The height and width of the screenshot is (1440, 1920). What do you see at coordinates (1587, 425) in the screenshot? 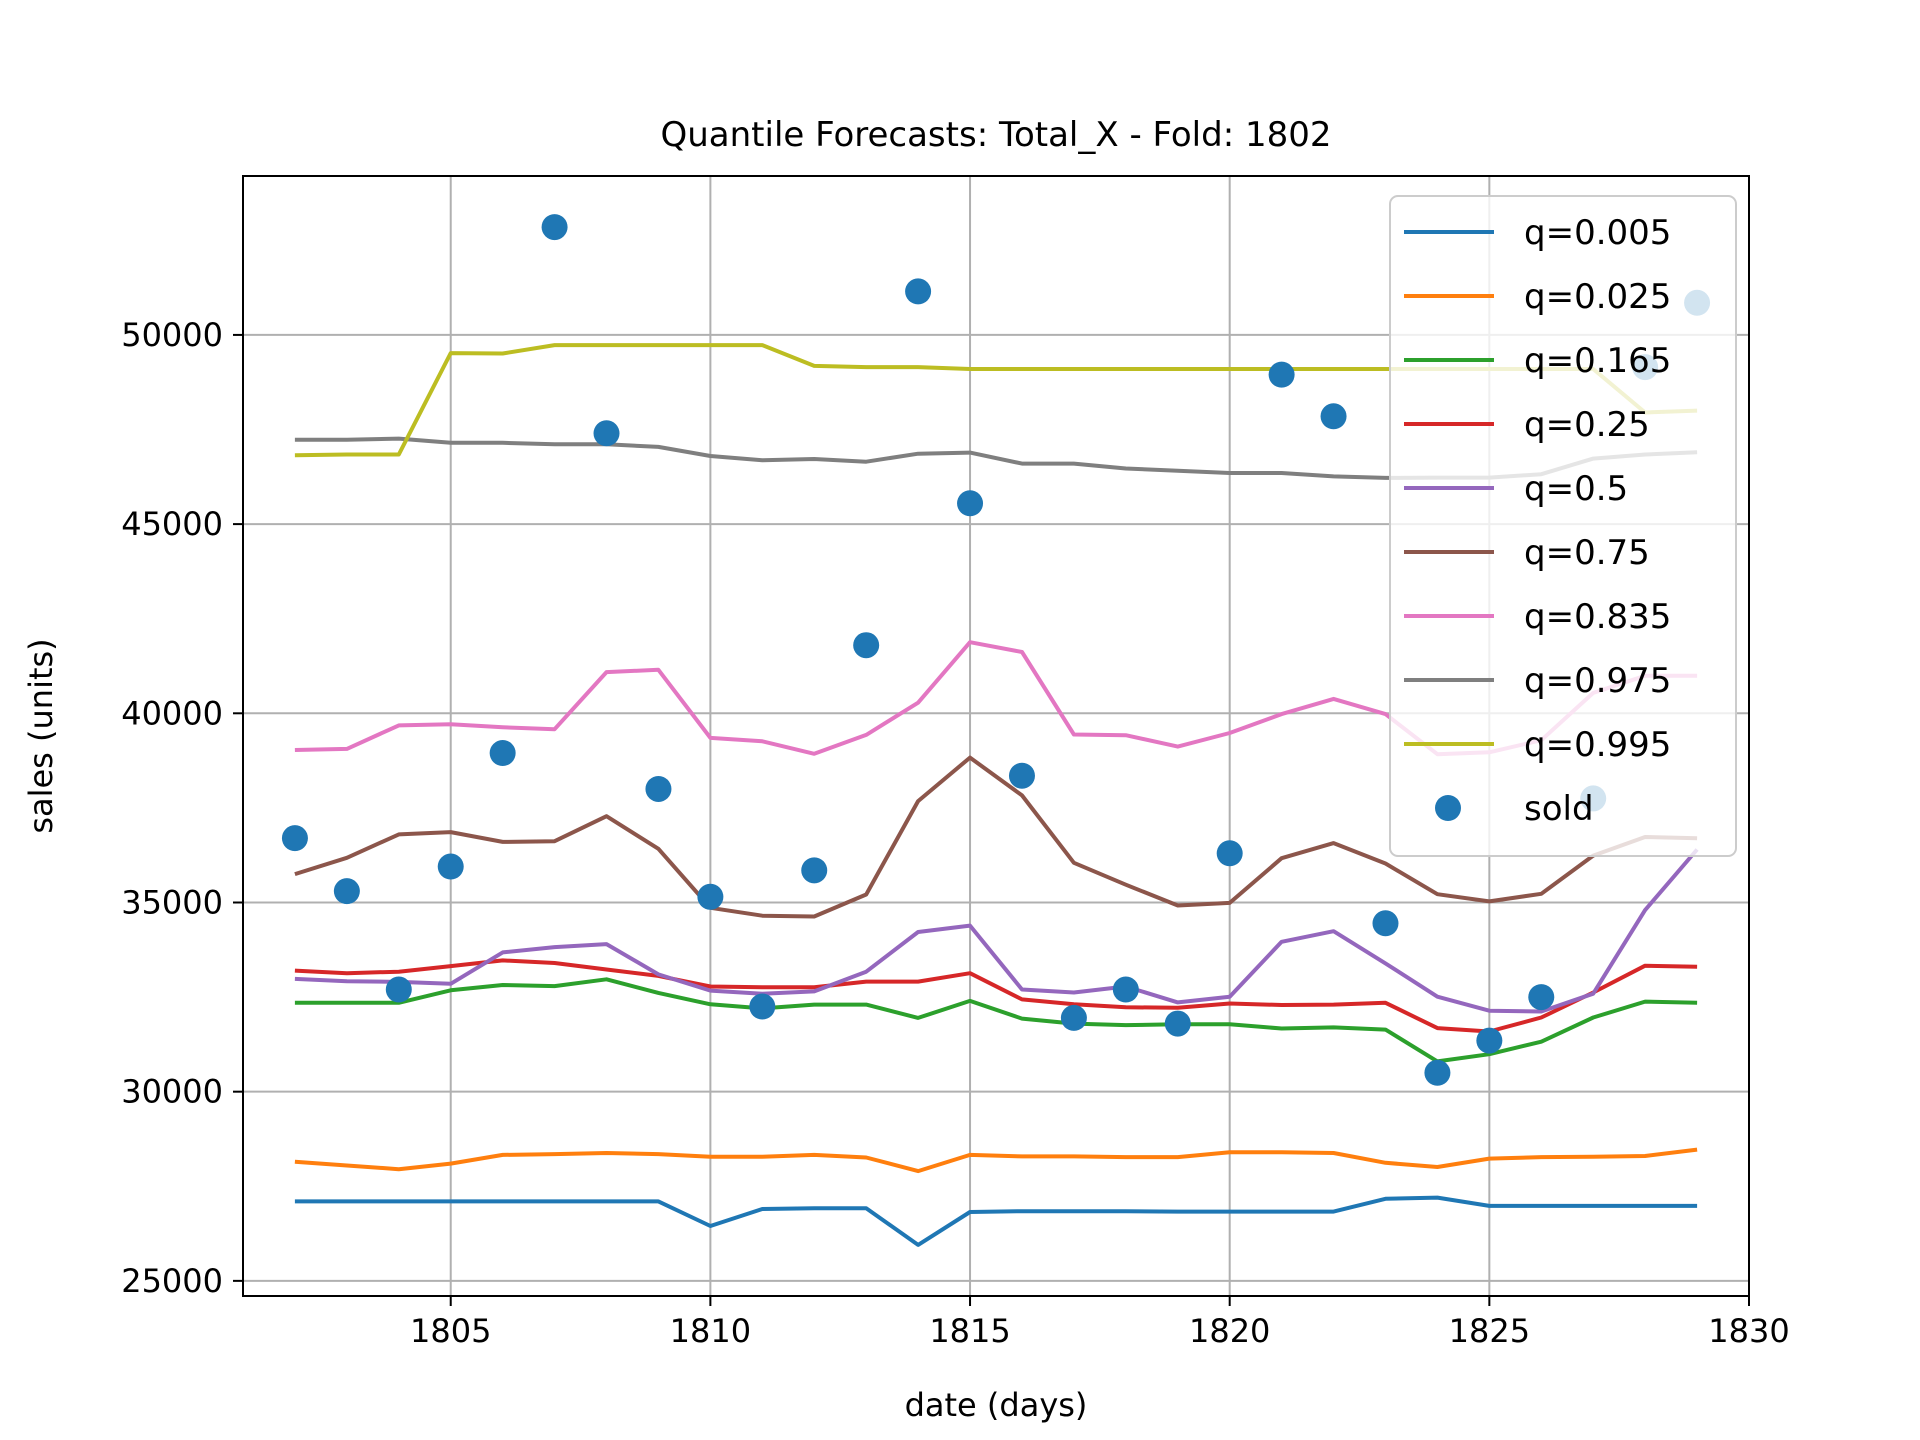
I see `legend-label-q-0-25: q=0.25` at bounding box center [1587, 425].